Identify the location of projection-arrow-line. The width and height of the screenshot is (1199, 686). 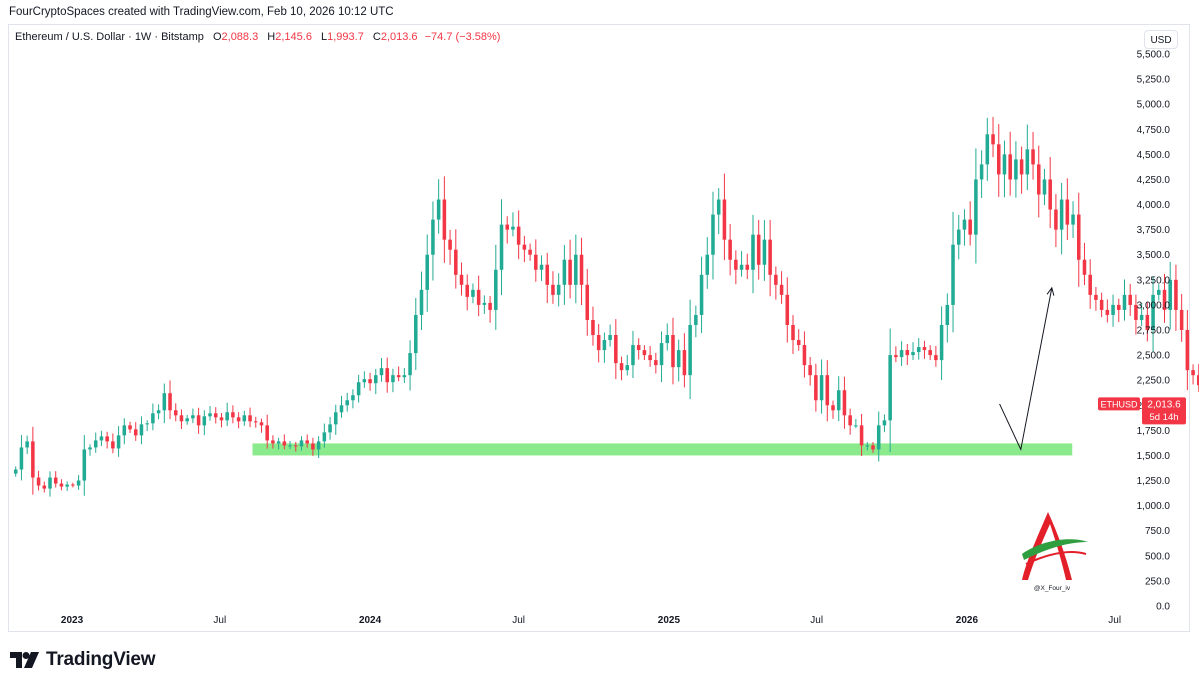
(1026, 369).